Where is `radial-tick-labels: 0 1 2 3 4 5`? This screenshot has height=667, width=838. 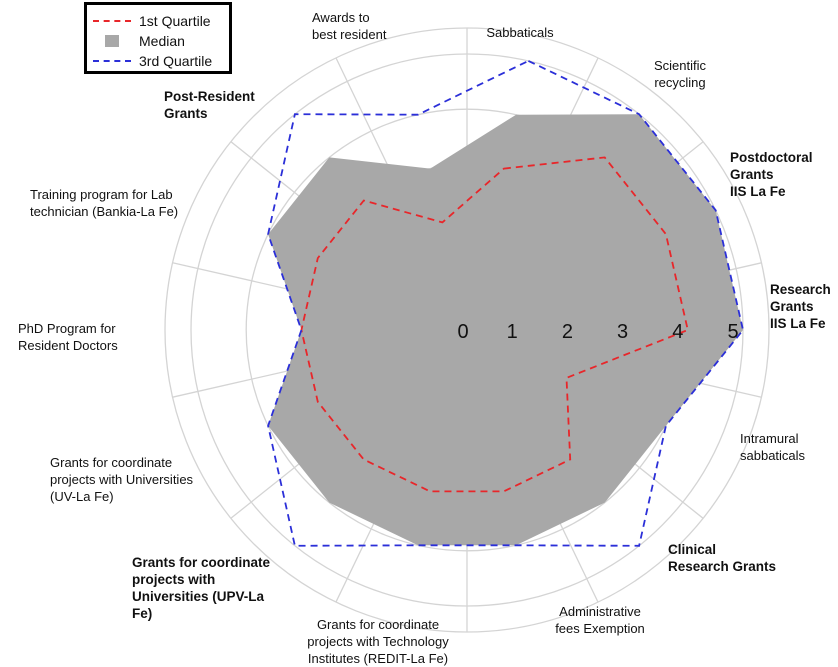 radial-tick-labels: 0 1 2 3 4 5 is located at coordinates (597, 332).